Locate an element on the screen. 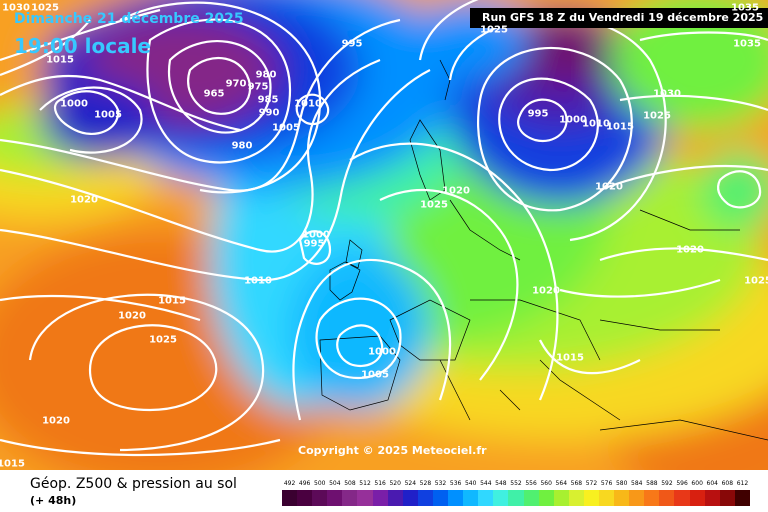 The height and width of the screenshot is (512, 768). scale-tick-label: 552 is located at coordinates (516, 483).